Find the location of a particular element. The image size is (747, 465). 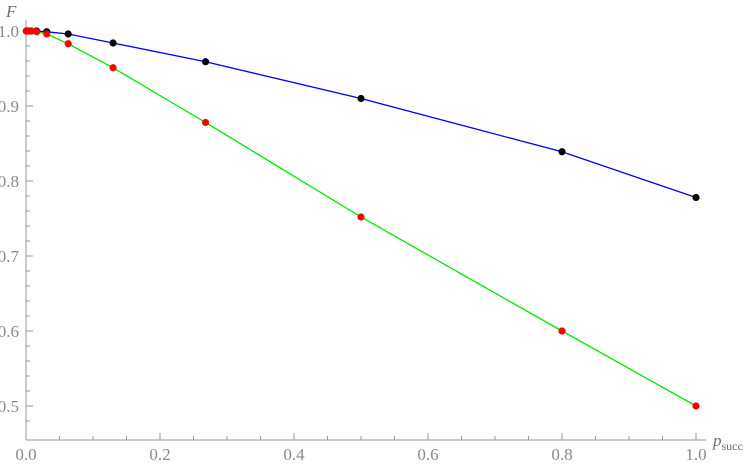

x-axis-label: psucc is located at coordinates (727, 442).